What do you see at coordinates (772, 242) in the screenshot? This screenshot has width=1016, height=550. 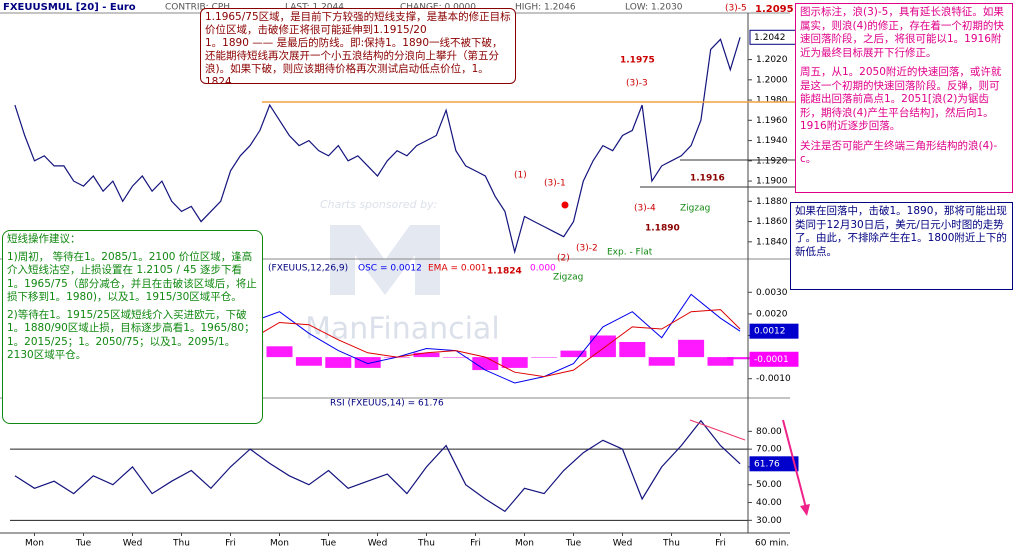 I see `y-tick-label: 1.1840` at bounding box center [772, 242].